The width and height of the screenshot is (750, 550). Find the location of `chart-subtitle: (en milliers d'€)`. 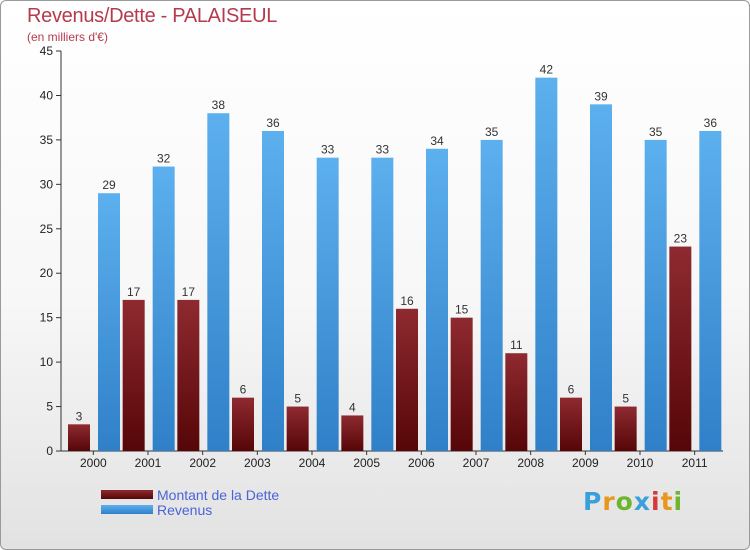

chart-subtitle: (en milliers d'€) is located at coordinates (67, 37).